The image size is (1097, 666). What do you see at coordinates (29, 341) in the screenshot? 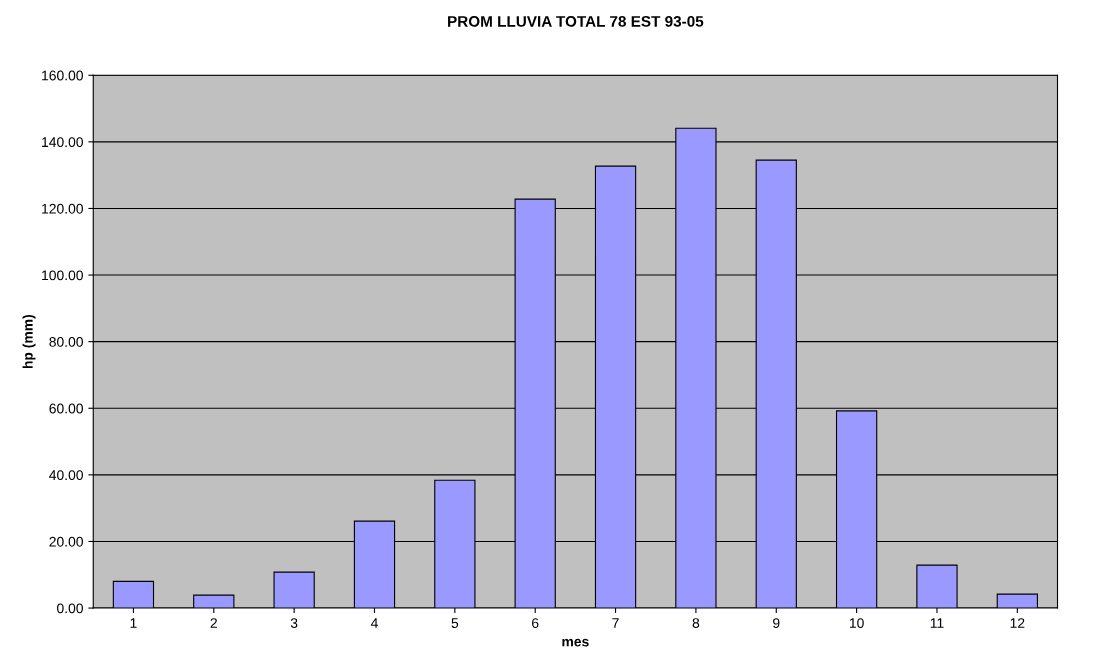
I see `y-axis-title: hp (mm)` at bounding box center [29, 341].